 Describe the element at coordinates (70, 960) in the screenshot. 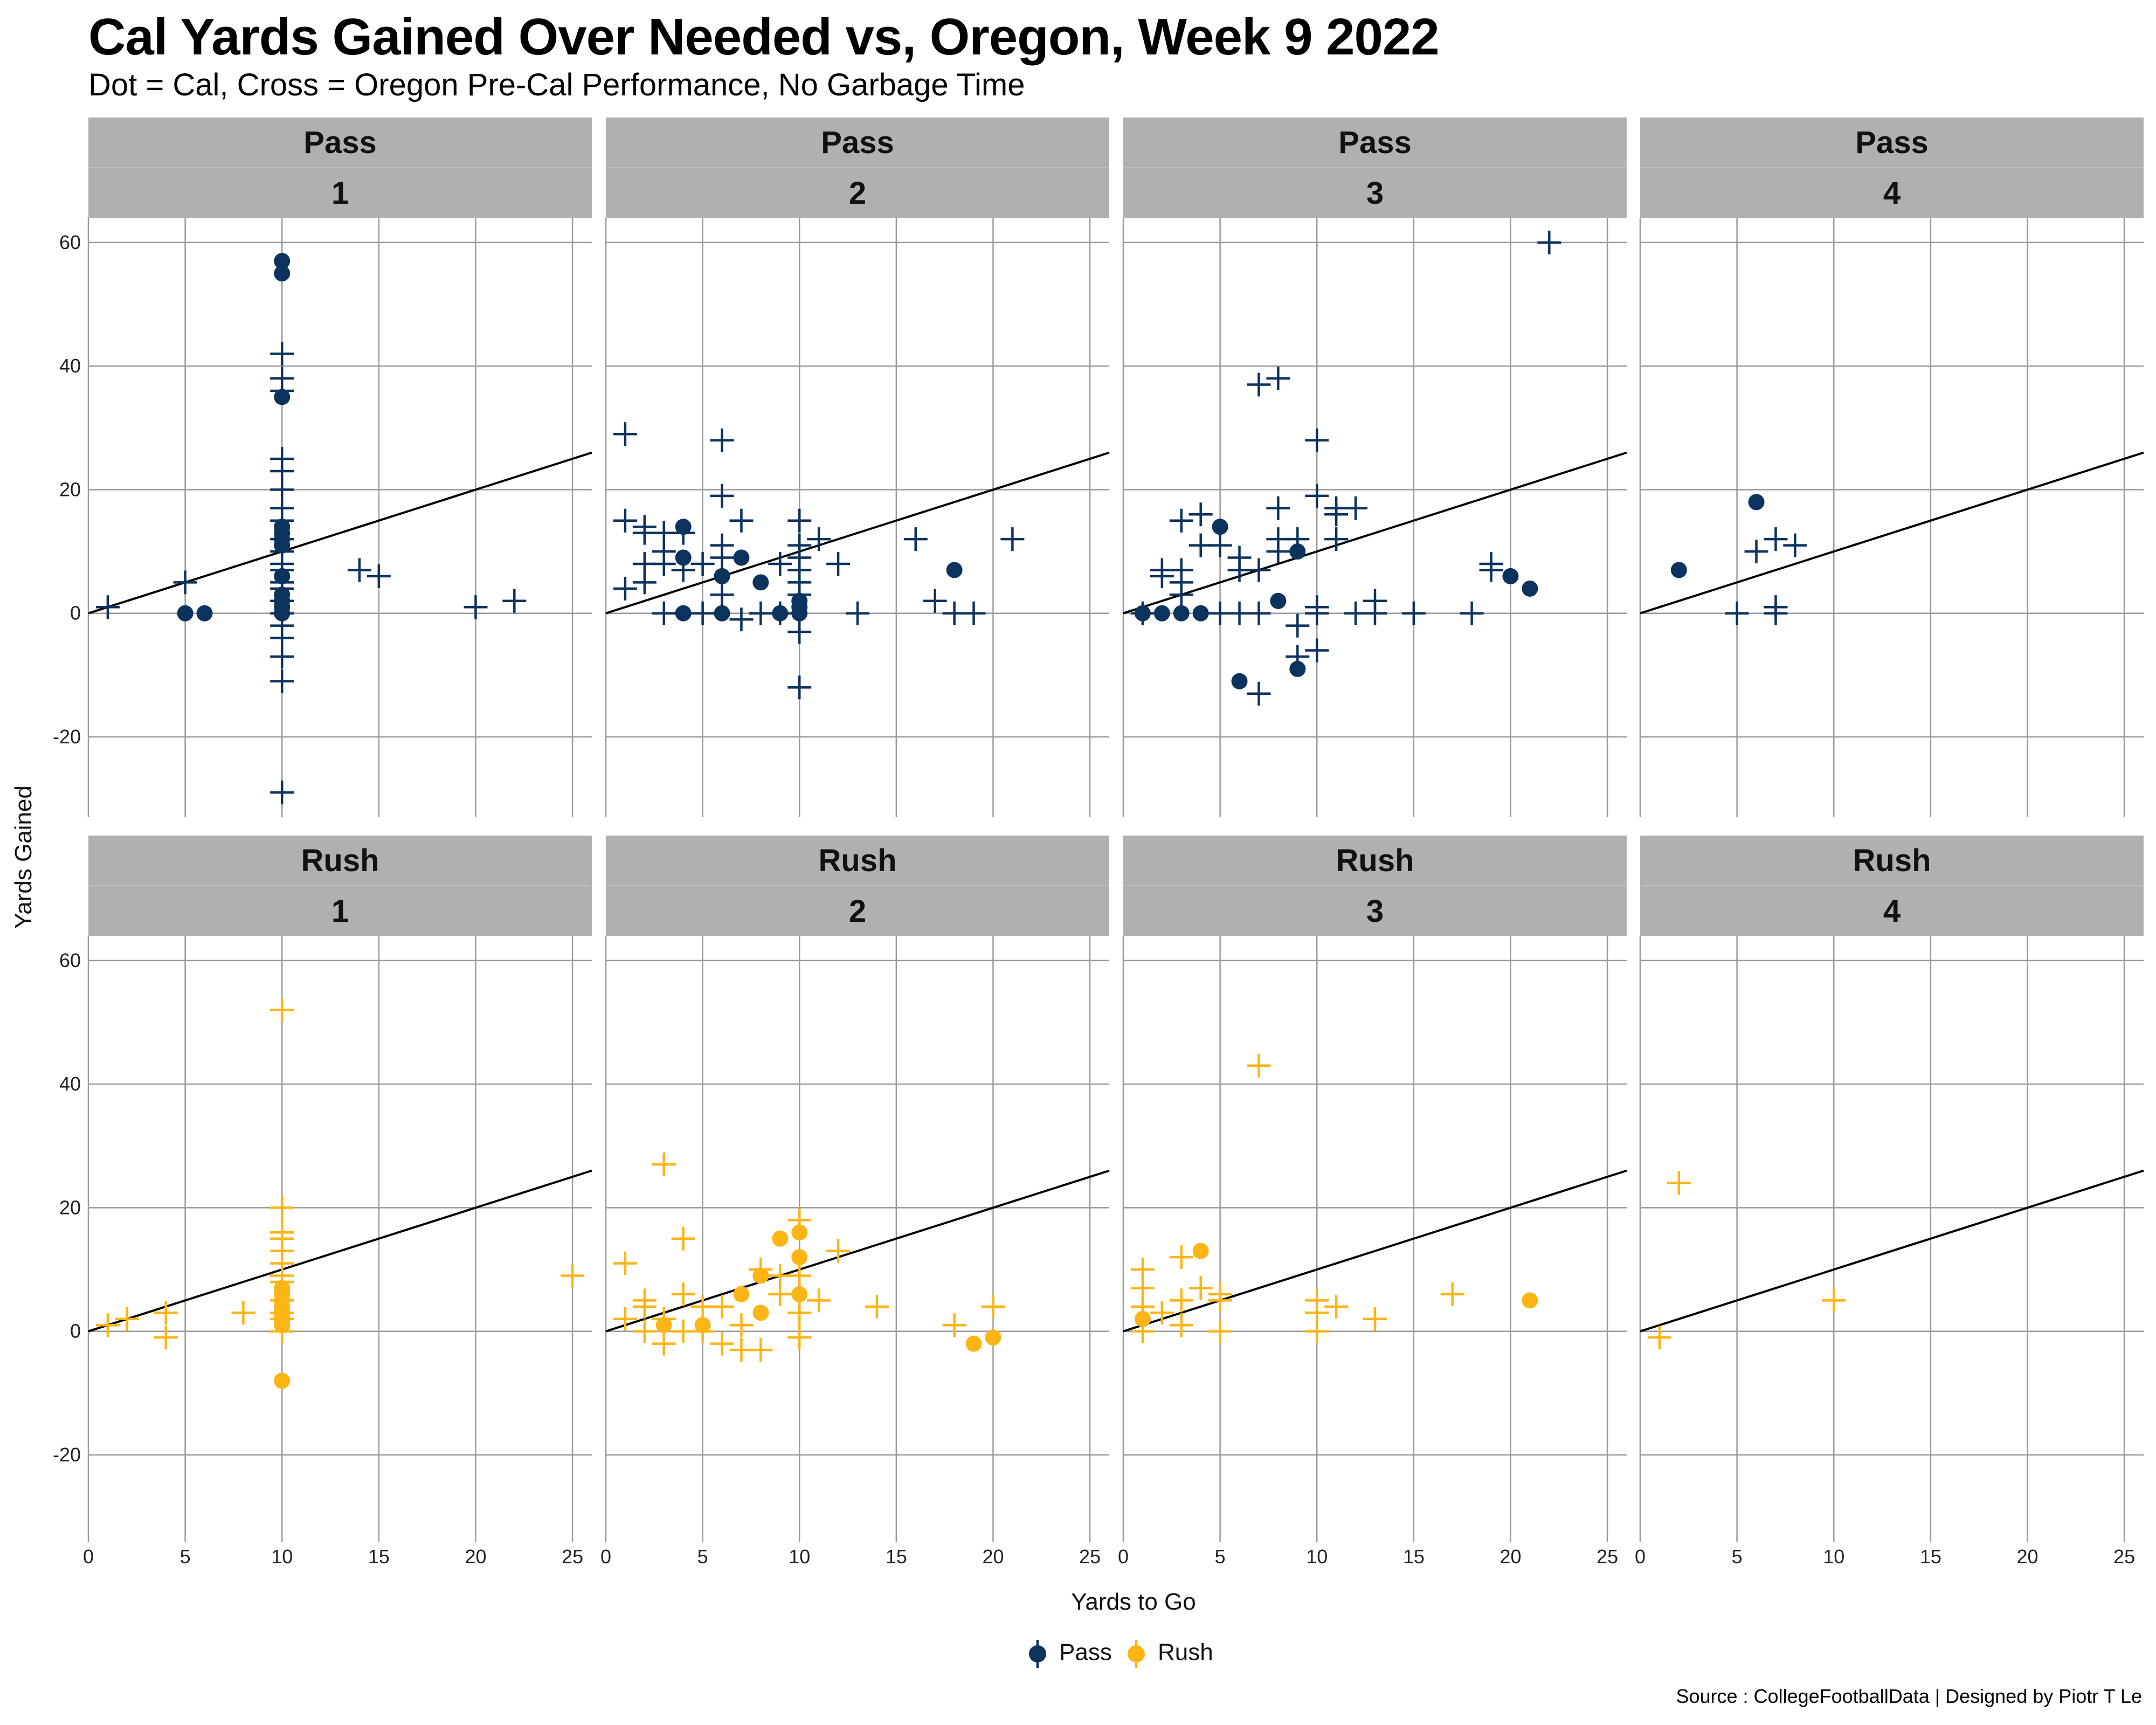

I see `y-tick-label: 60` at that location.